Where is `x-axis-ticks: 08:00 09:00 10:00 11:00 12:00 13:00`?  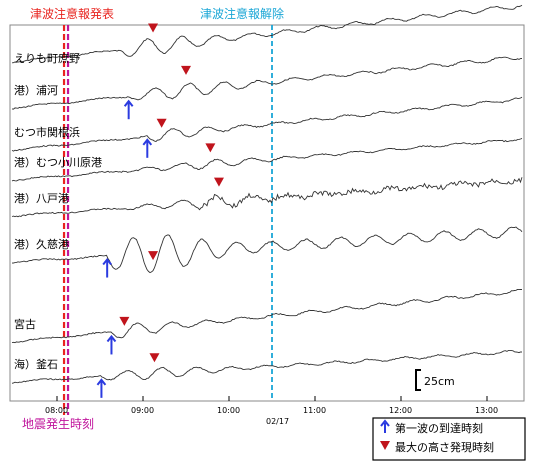
x-axis-ticks: 08:00 09:00 10:00 11:00 12:00 13:00 is located at coordinates (271, 405).